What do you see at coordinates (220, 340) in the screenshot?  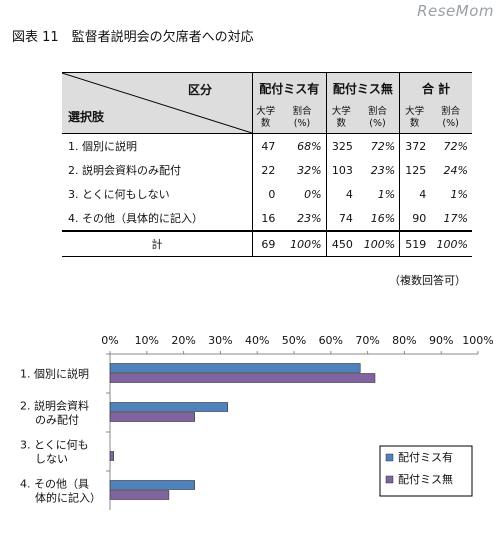 I see `x-tick-label: 30%` at bounding box center [220, 340].